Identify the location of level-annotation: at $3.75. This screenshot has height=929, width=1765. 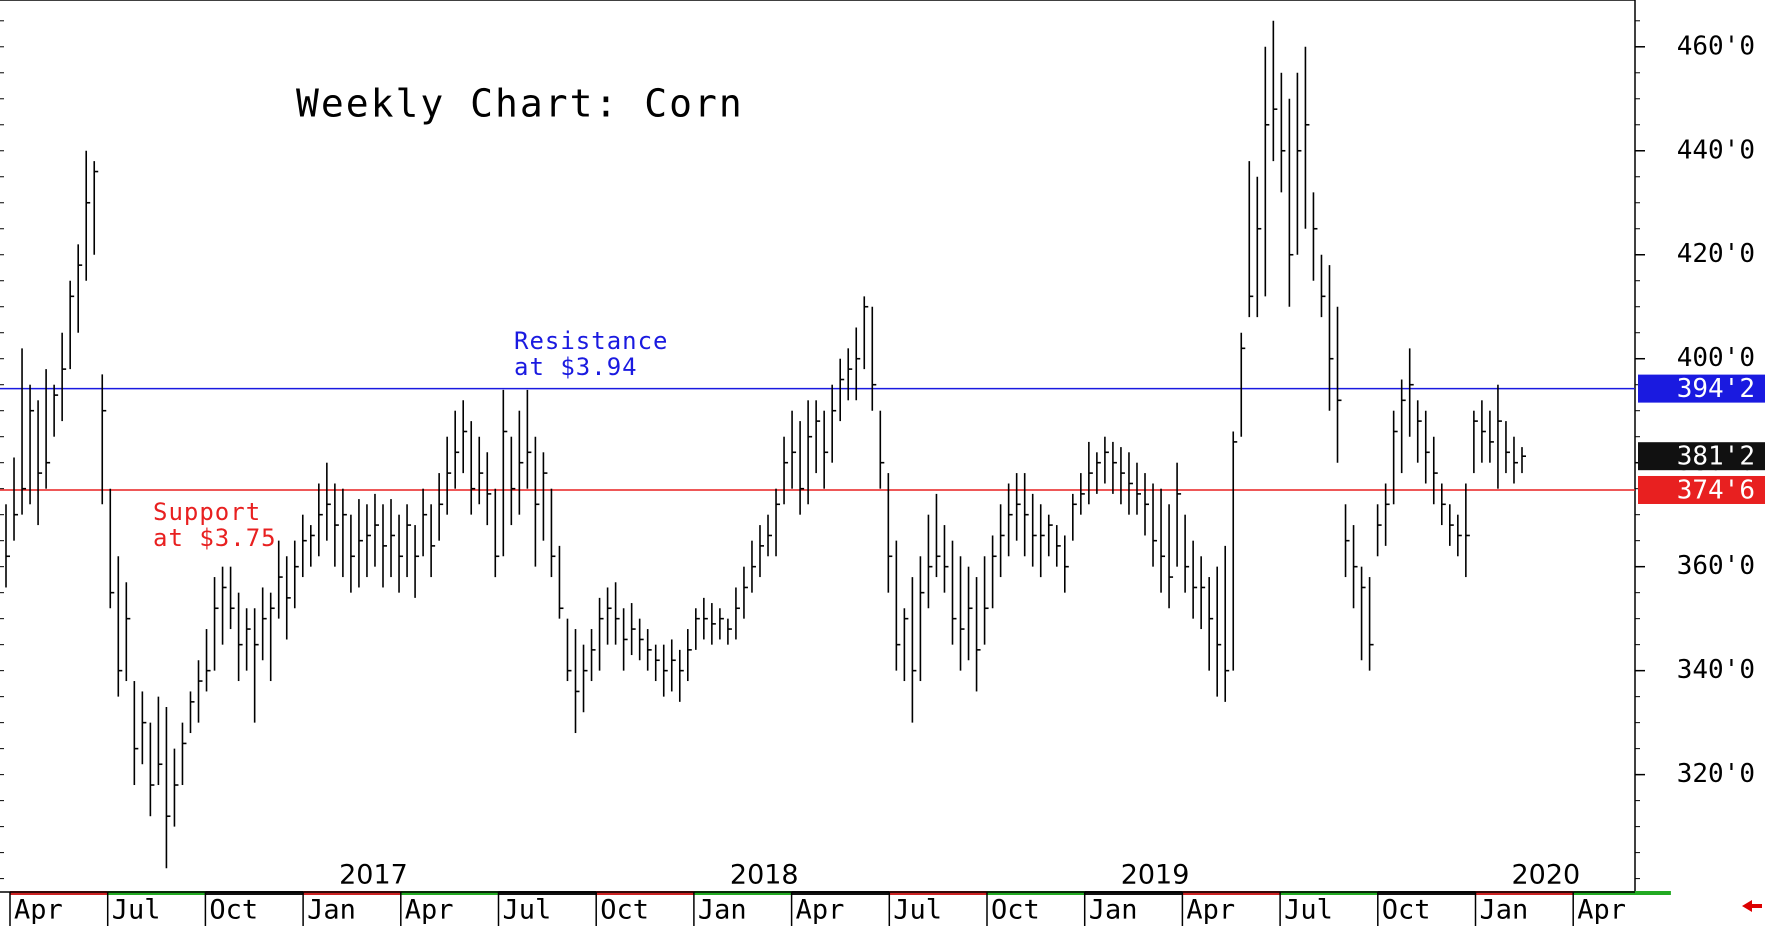
(215, 538).